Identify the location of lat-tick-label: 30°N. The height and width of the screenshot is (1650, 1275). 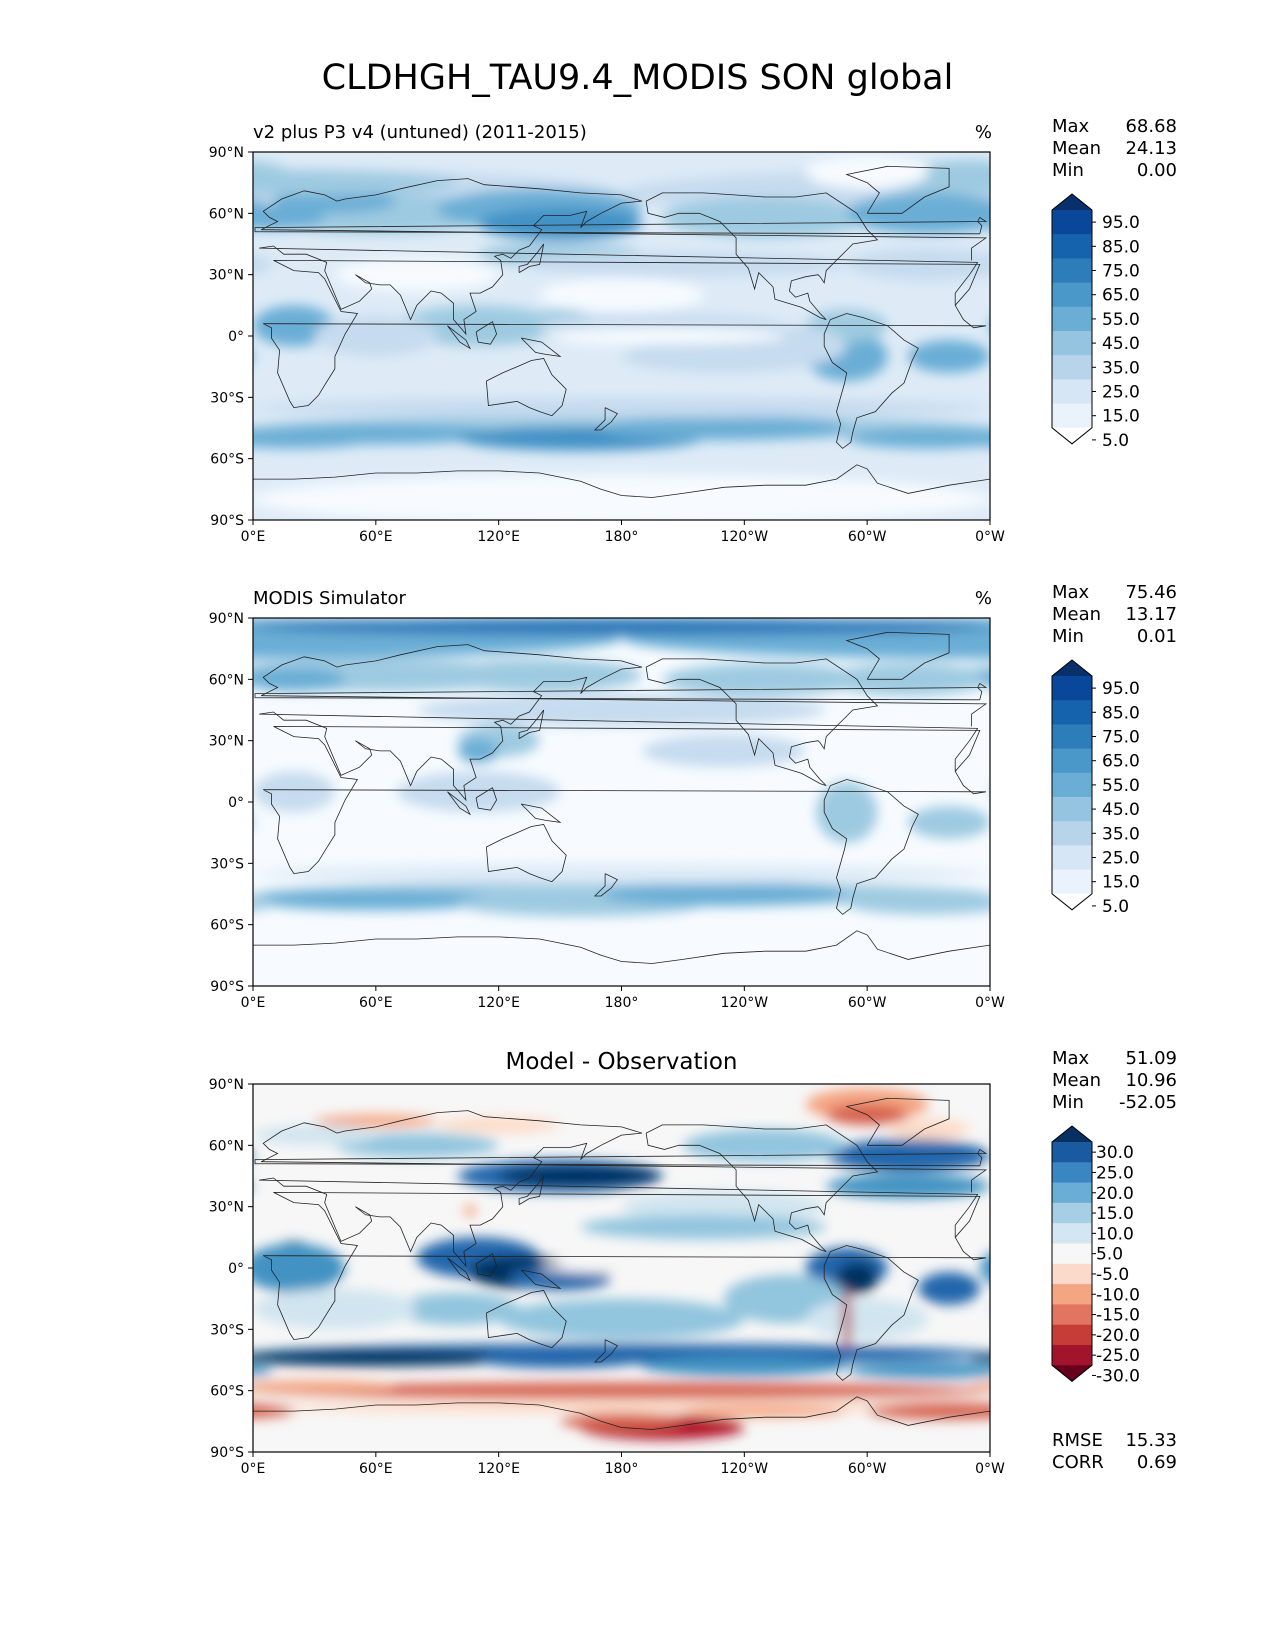
(226, 742).